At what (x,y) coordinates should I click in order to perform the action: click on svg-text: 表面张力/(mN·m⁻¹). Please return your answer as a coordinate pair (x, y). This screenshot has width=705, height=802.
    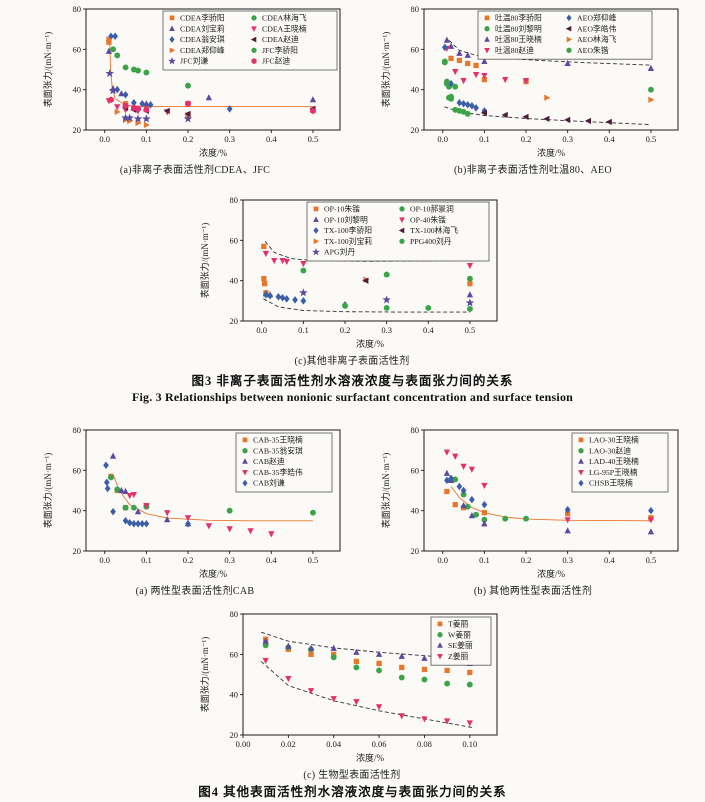
    Looking at the image, I should click on (385, 69).